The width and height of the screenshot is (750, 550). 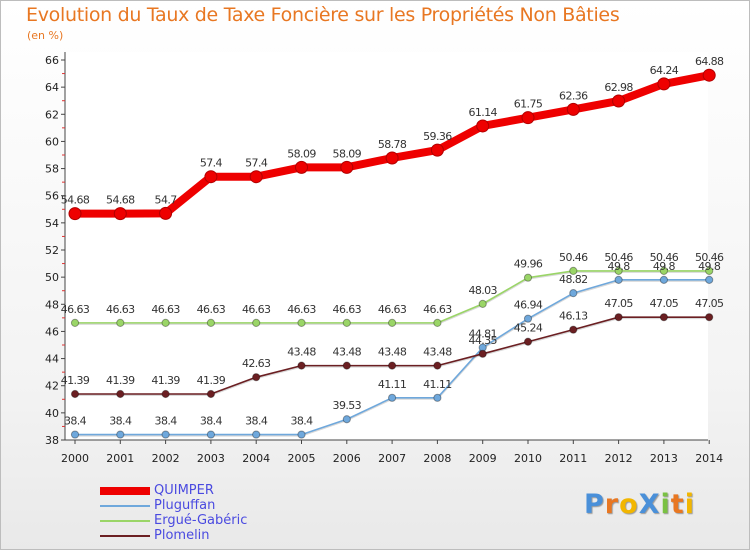 What do you see at coordinates (528, 305) in the screenshot?
I see `data-label: 46.94` at bounding box center [528, 305].